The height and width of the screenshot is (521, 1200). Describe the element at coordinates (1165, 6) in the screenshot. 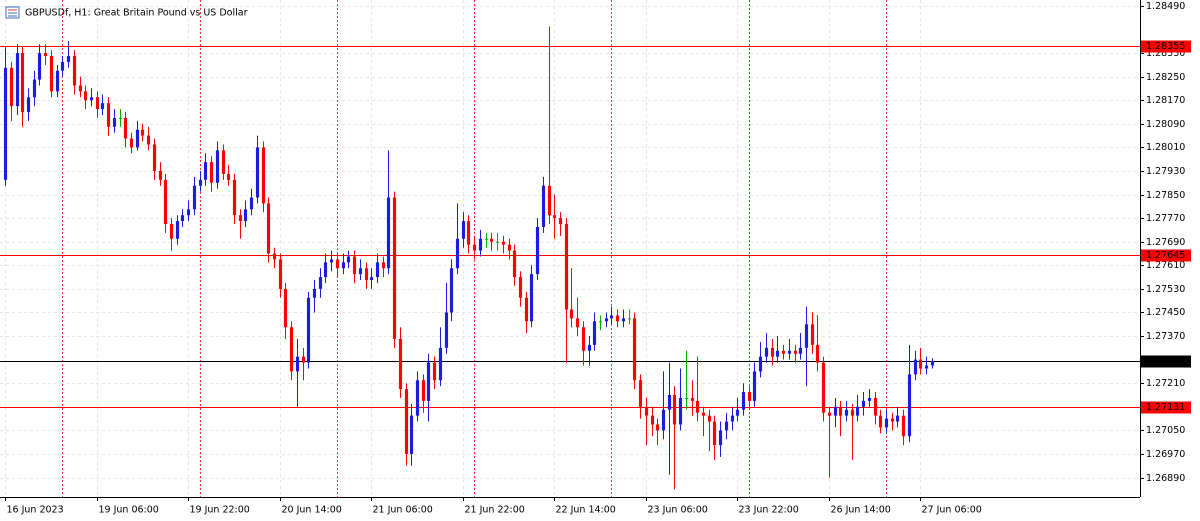

I see `y-tick-label: 1.28490` at that location.